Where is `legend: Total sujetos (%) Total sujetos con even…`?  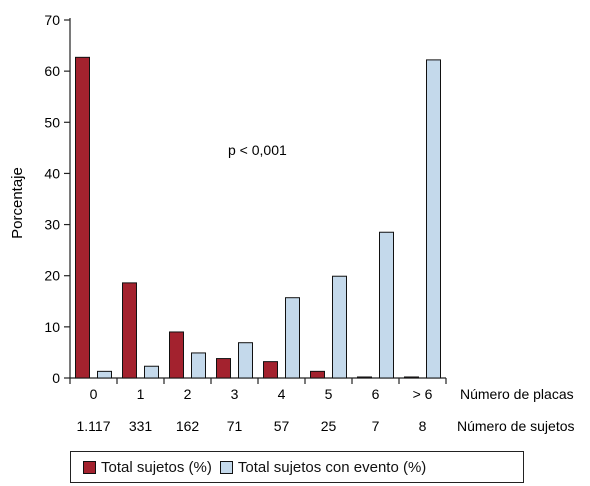 legend: Total sujetos (%) Total sujetos con even… is located at coordinates (297, 467).